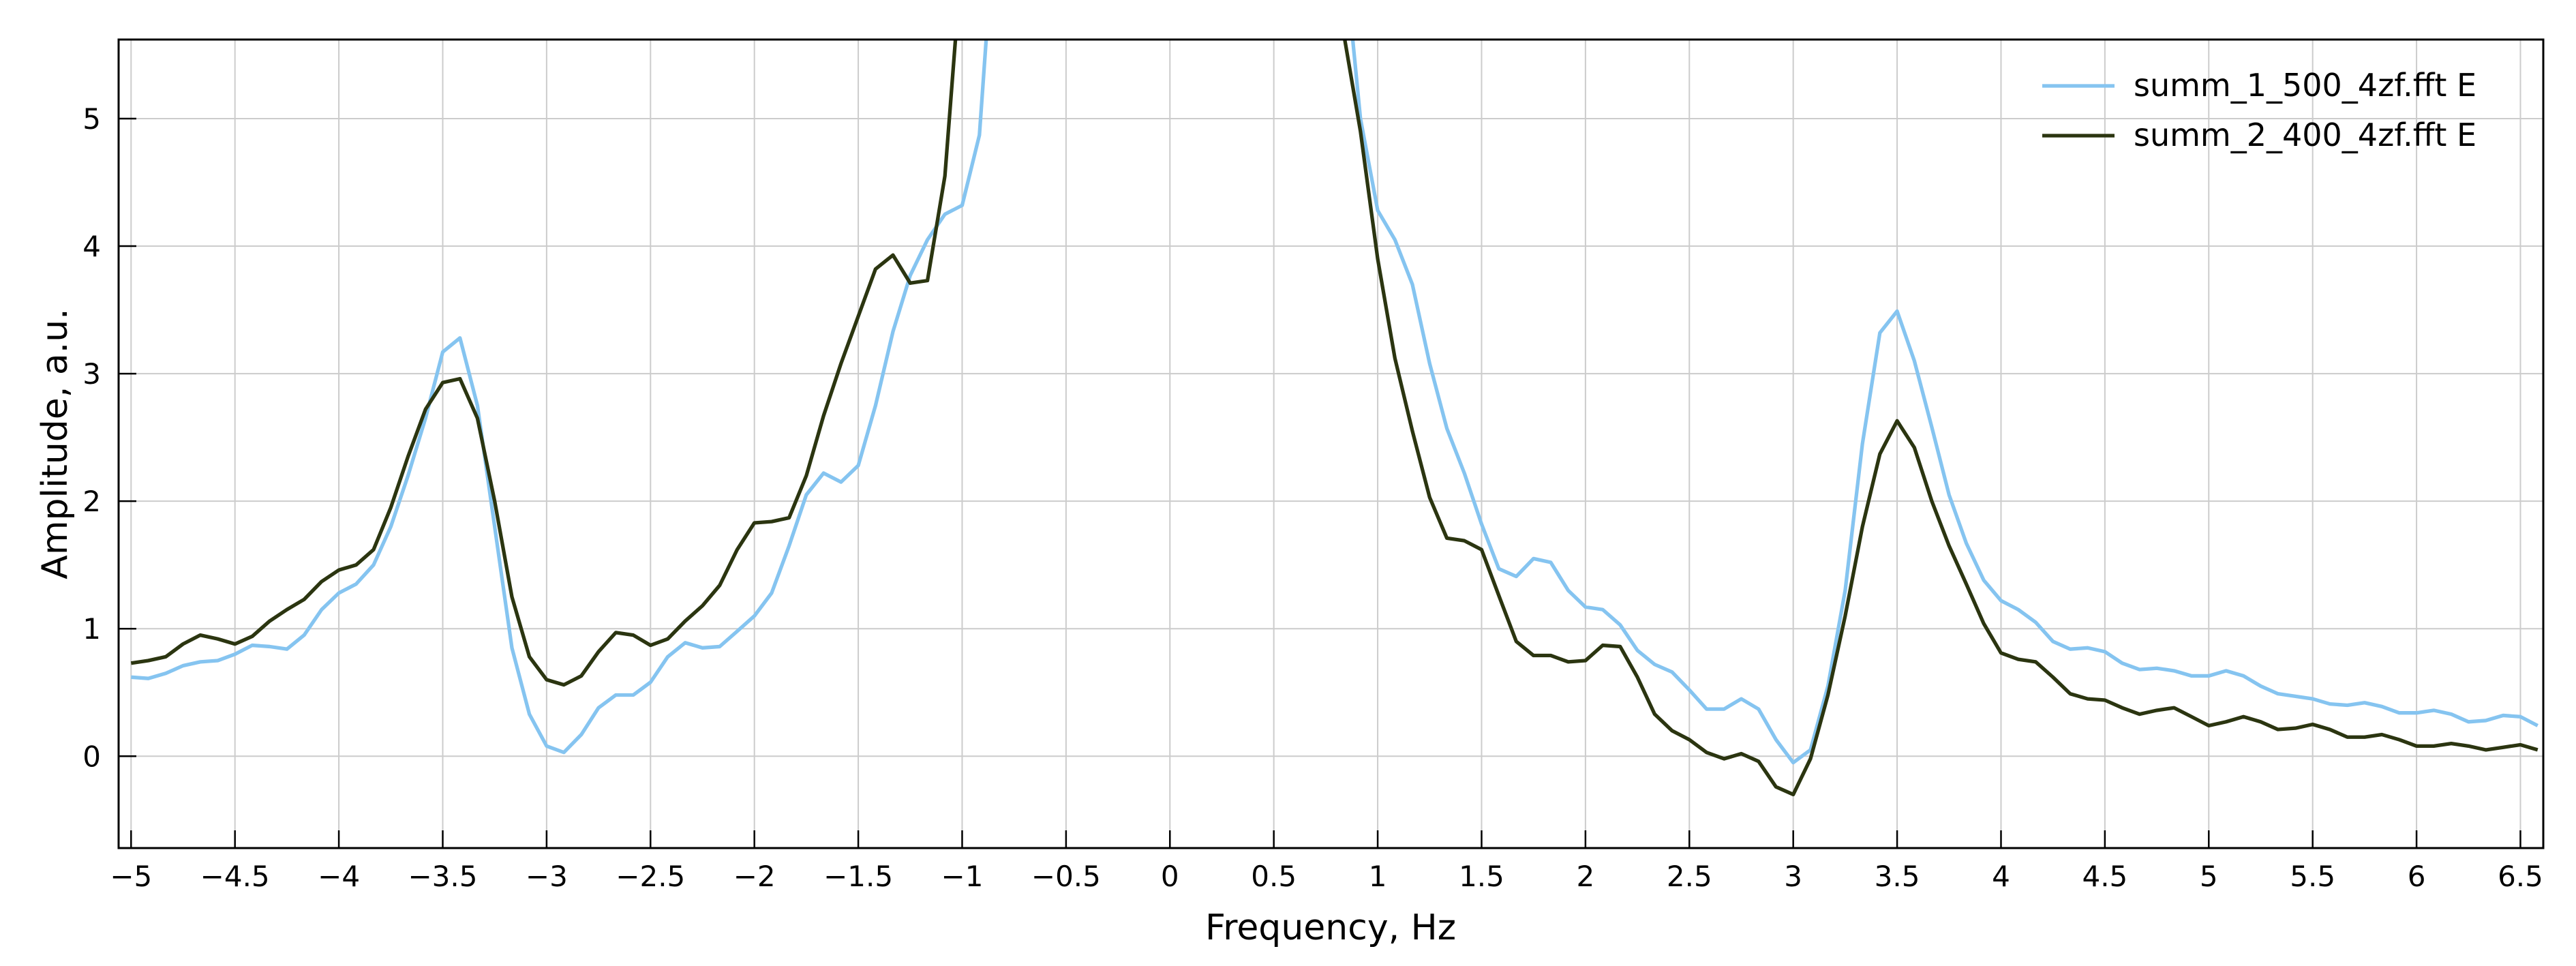  I want to click on legend-label: summ_2_400_4zf.fft E, so click(2305, 135).